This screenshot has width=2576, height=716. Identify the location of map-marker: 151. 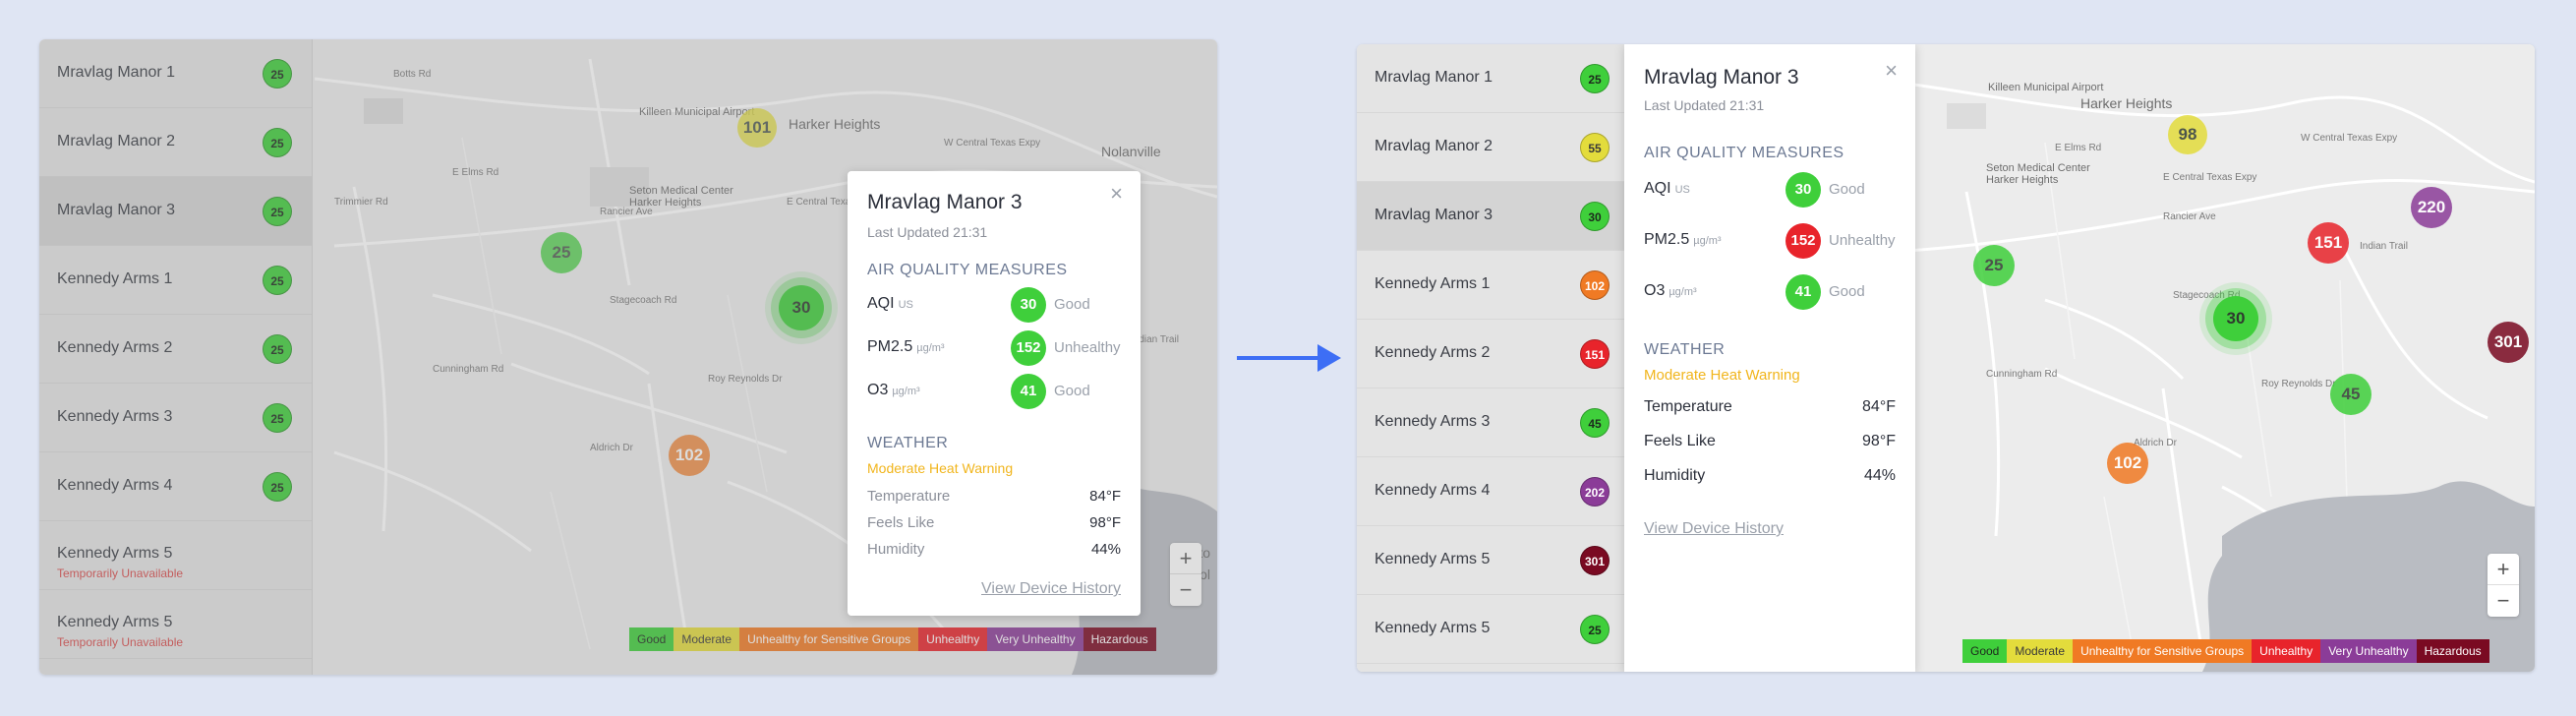
(2328, 243).